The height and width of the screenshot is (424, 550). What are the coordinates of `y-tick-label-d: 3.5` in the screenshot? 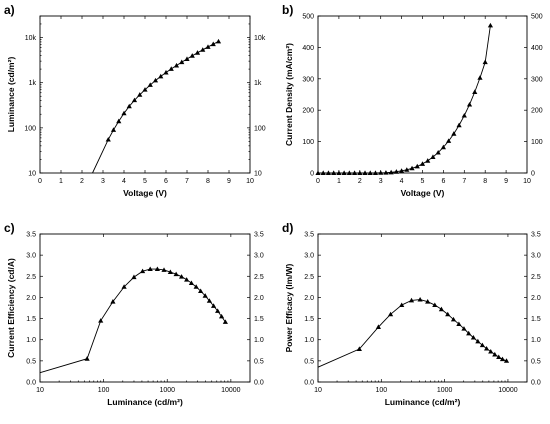 It's located at (309, 235).